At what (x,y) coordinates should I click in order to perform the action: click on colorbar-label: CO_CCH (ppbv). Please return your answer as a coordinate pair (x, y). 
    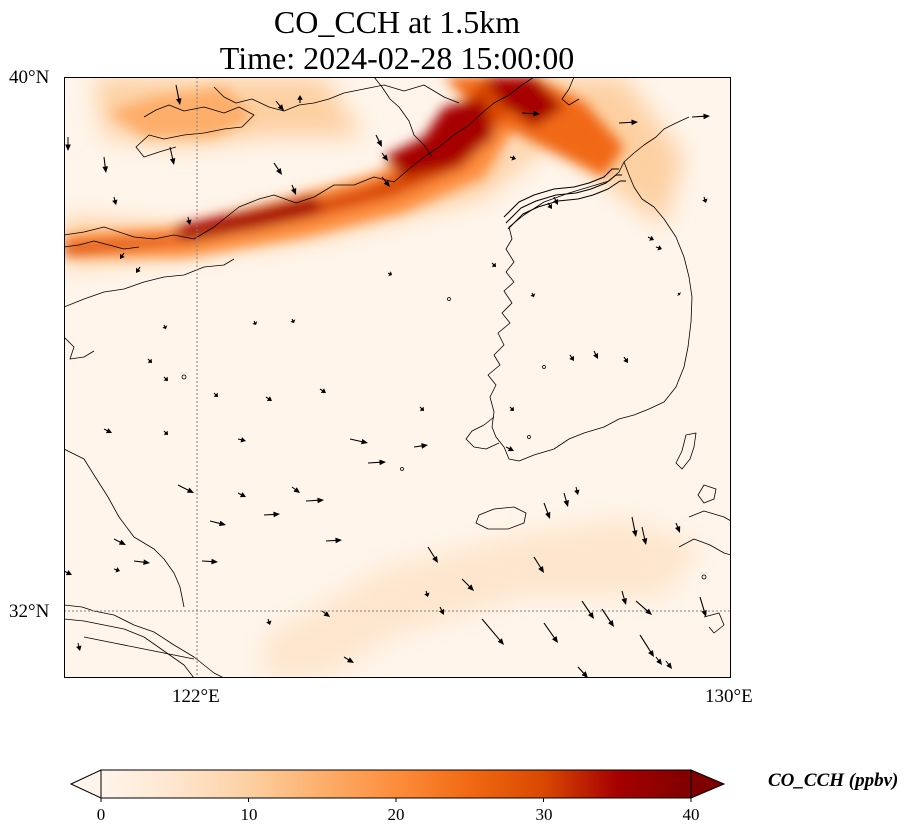
    Looking at the image, I should click on (833, 780).